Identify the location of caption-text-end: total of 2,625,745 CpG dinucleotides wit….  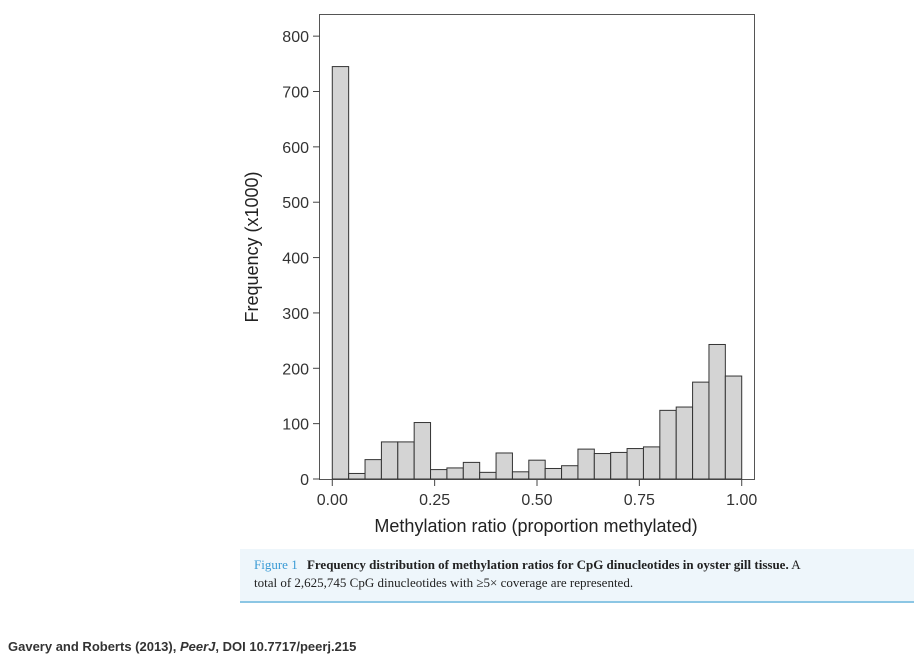
(444, 582).